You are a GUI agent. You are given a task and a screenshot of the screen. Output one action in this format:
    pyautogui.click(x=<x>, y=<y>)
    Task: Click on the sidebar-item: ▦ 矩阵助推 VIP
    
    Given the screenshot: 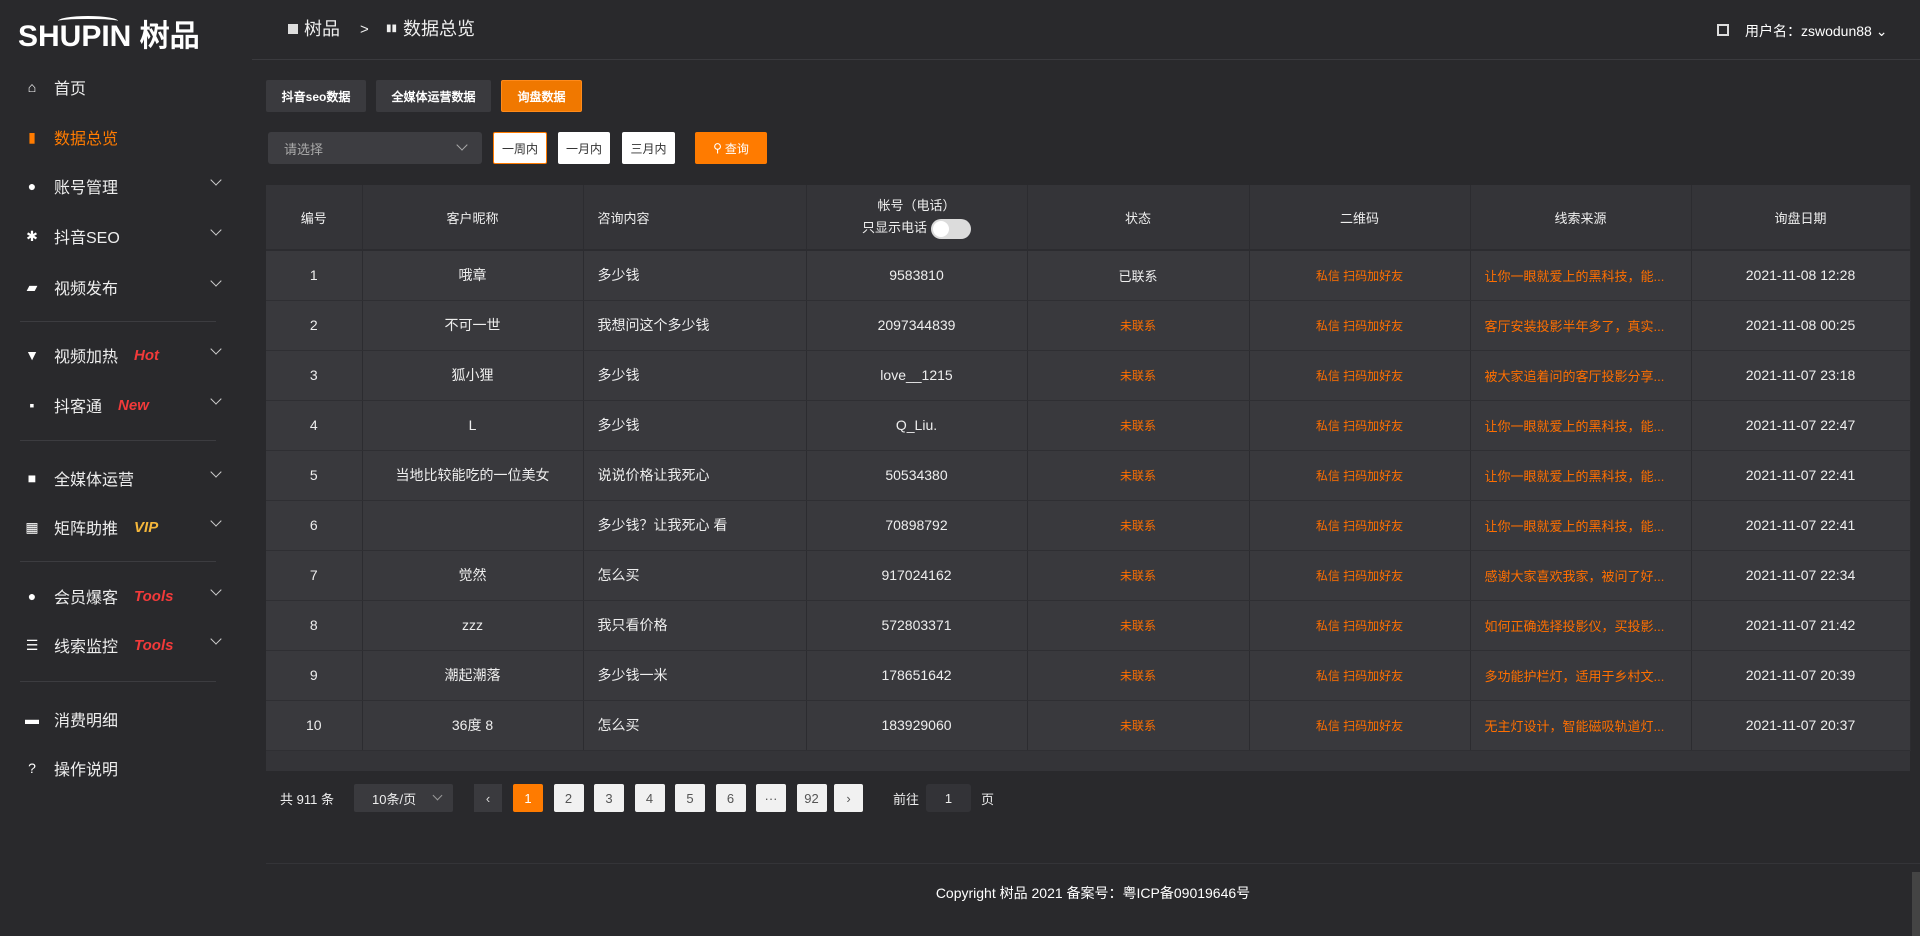 What is the action you would take?
    pyautogui.click(x=126, y=527)
    